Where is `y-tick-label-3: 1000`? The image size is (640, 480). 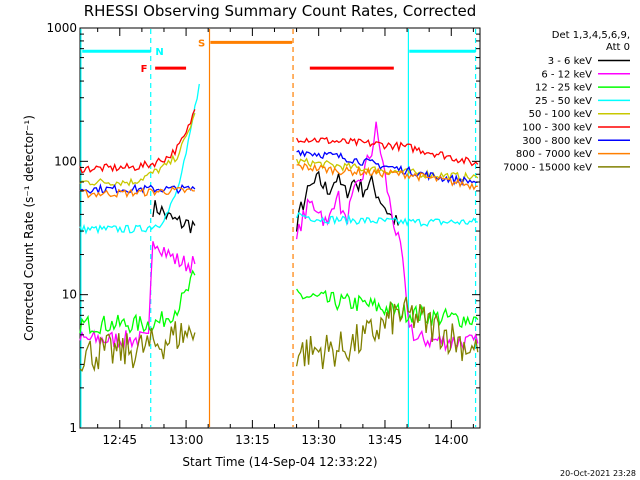
y-tick-label-3: 1000 is located at coordinates (61, 28).